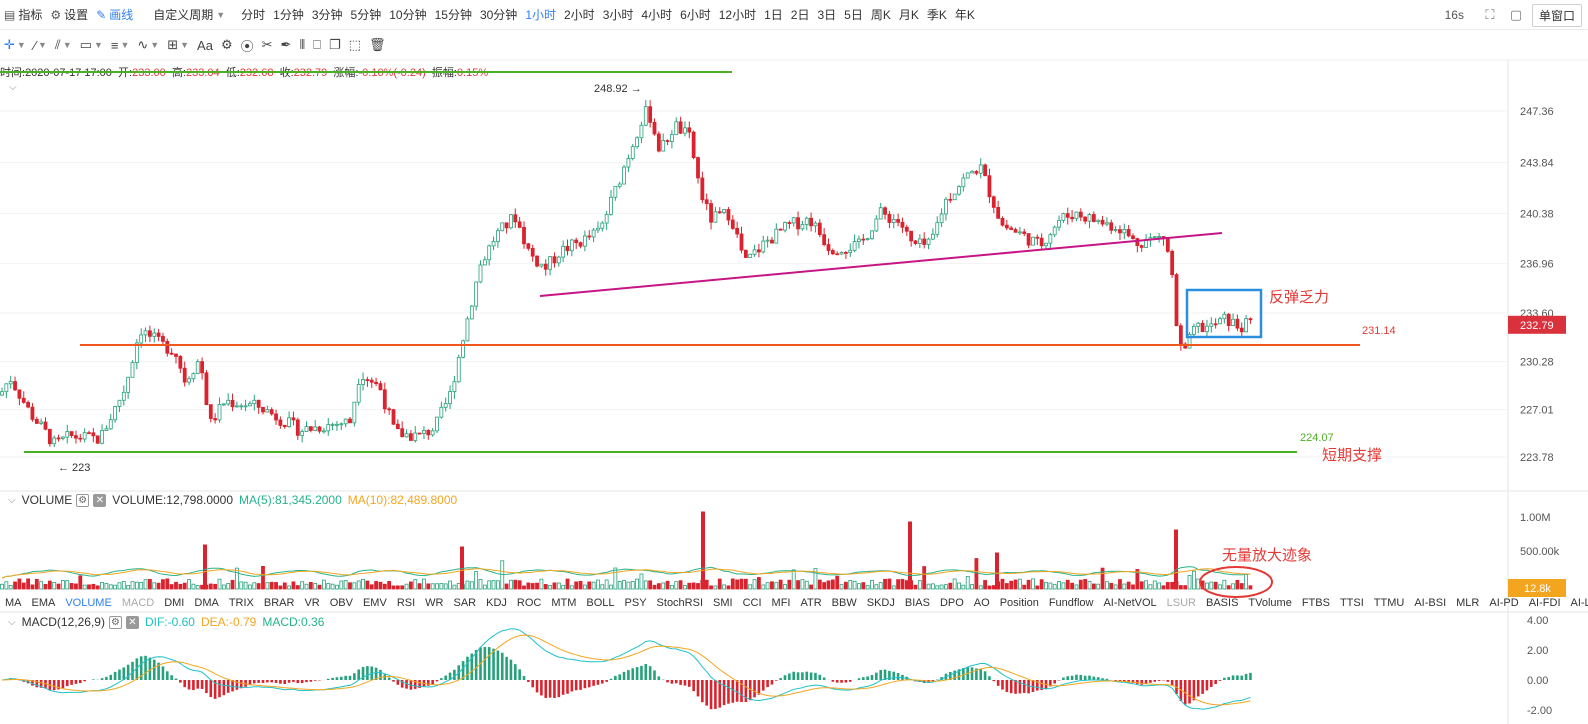 The height and width of the screenshot is (724, 1588). What do you see at coordinates (1468, 603) in the screenshot?
I see `indicator-tab-mlr: MLR` at bounding box center [1468, 603].